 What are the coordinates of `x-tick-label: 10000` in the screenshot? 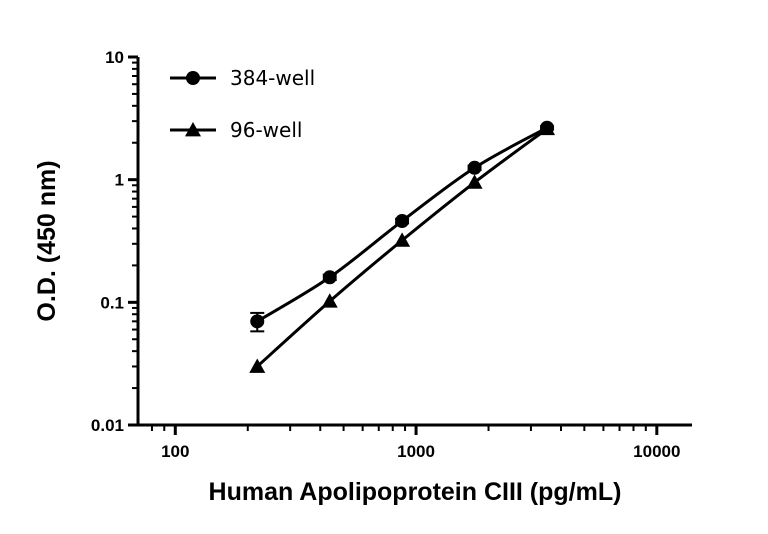 It's located at (656, 451).